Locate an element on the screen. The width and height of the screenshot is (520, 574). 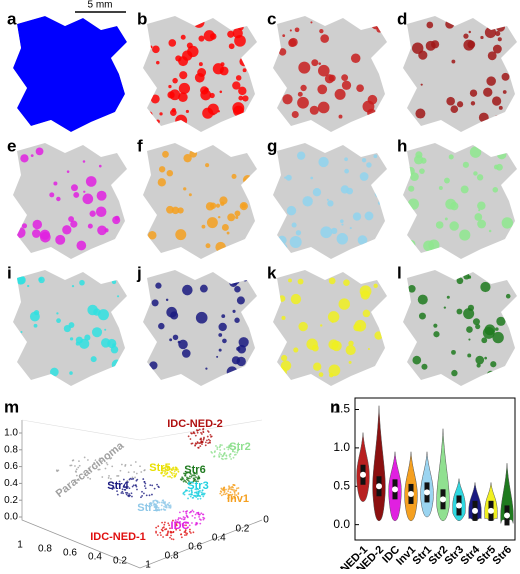
tissue-panel: k is located at coordinates (327, 324).